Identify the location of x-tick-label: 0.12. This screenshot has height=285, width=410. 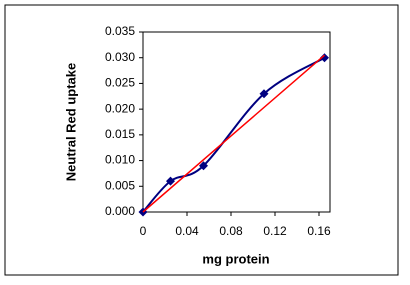
(275, 231).